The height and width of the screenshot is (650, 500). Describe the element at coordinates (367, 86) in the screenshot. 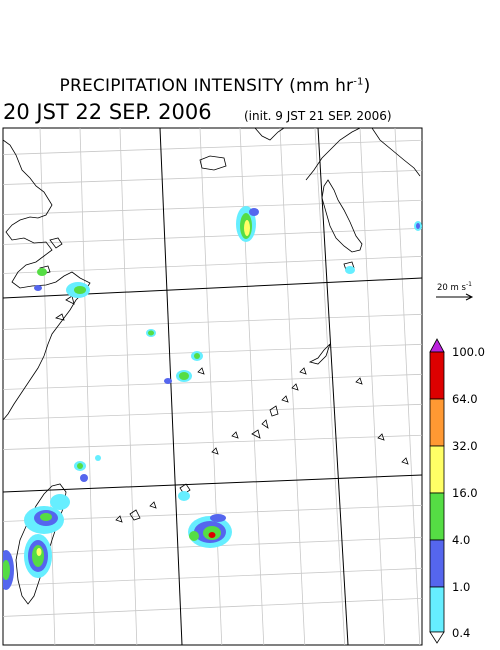

I see `title-suffix: )` at that location.